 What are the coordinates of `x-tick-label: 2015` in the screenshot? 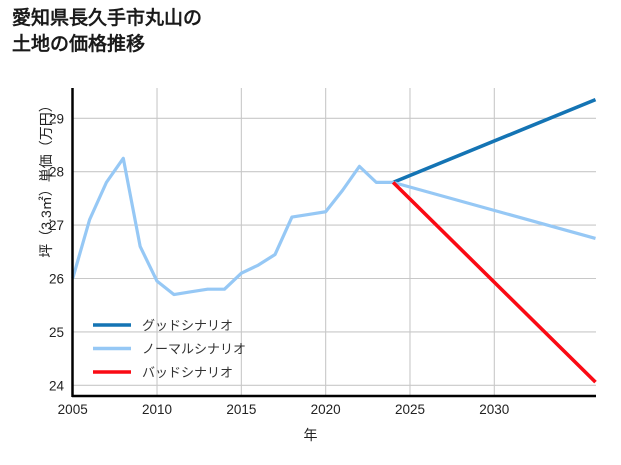 It's located at (241, 409).